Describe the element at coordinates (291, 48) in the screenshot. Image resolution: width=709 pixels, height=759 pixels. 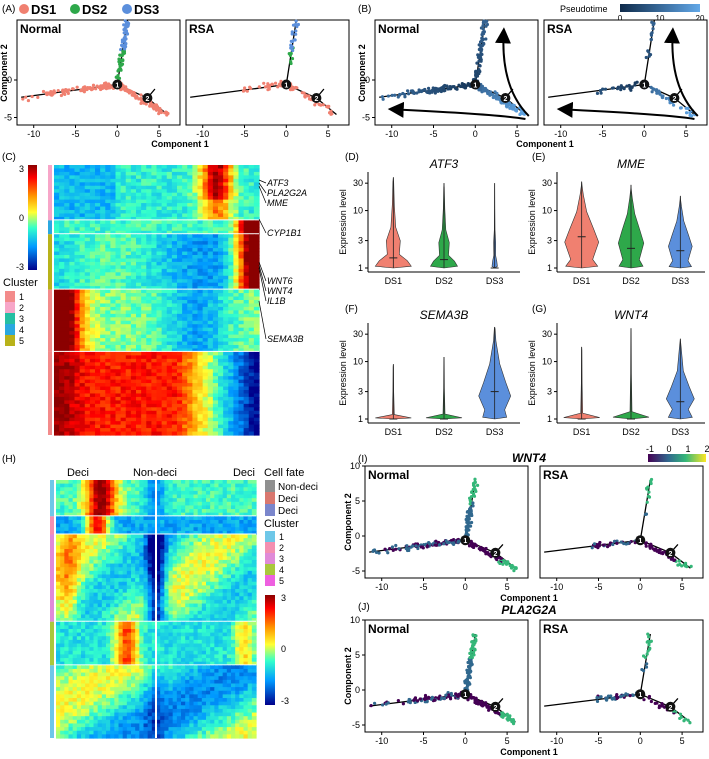
I see `a-rsa-cell-point` at that location.